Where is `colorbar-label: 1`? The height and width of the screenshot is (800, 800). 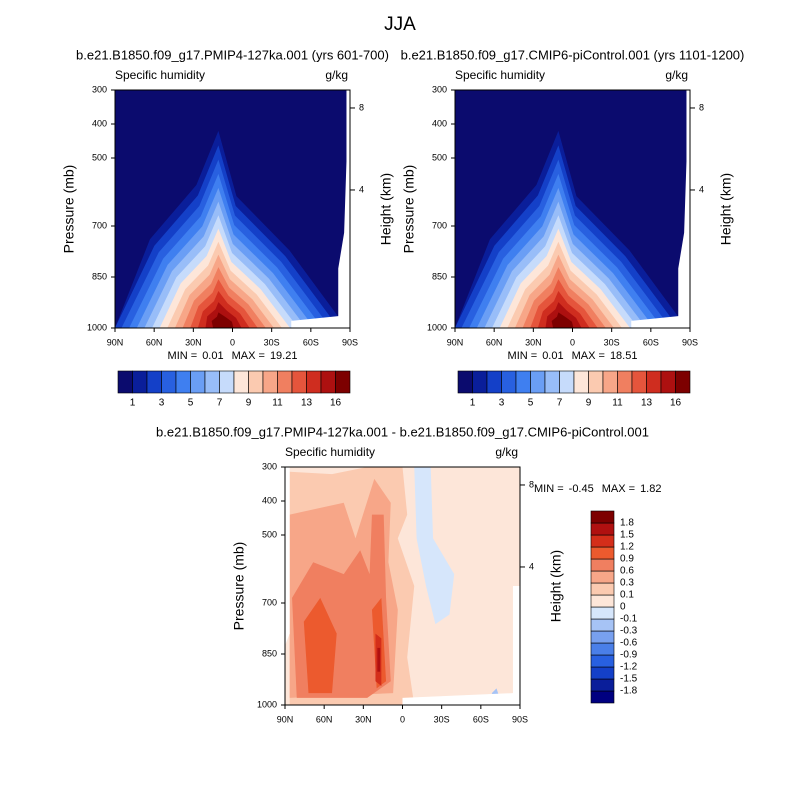 colorbar-label: 1 is located at coordinates (133, 403).